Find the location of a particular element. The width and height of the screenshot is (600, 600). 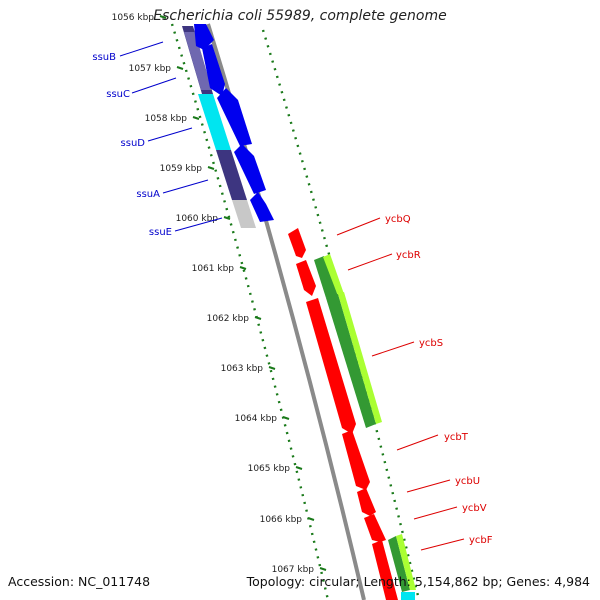

gene-ssuE-arrow is located at coordinates (262, 207).